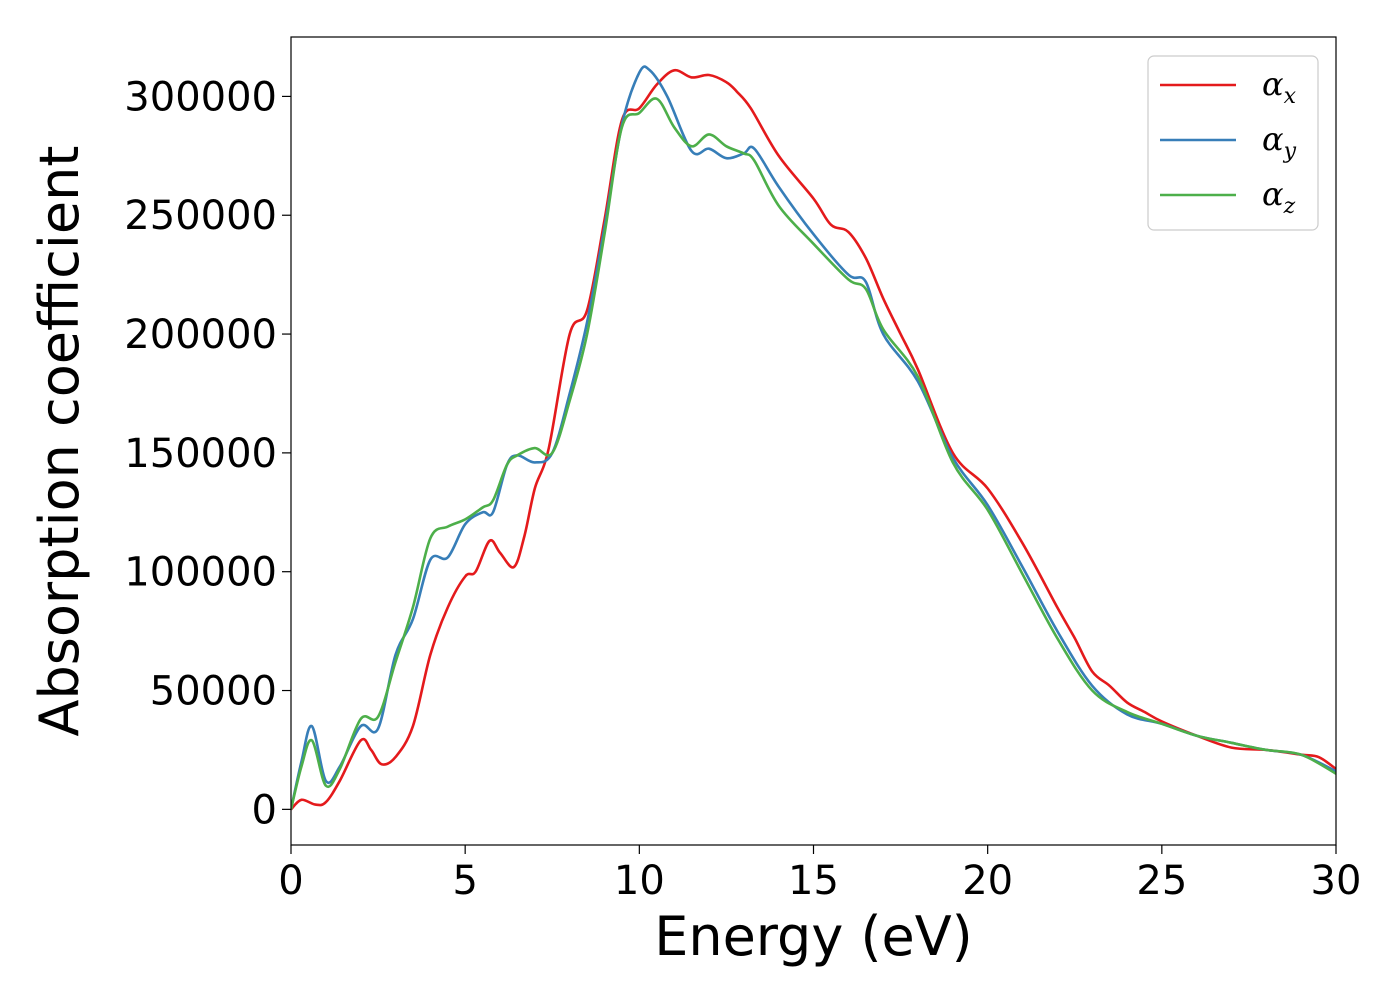  What do you see at coordinates (213, 692) in the screenshot?
I see `y-tick-label: 50000` at bounding box center [213, 692].